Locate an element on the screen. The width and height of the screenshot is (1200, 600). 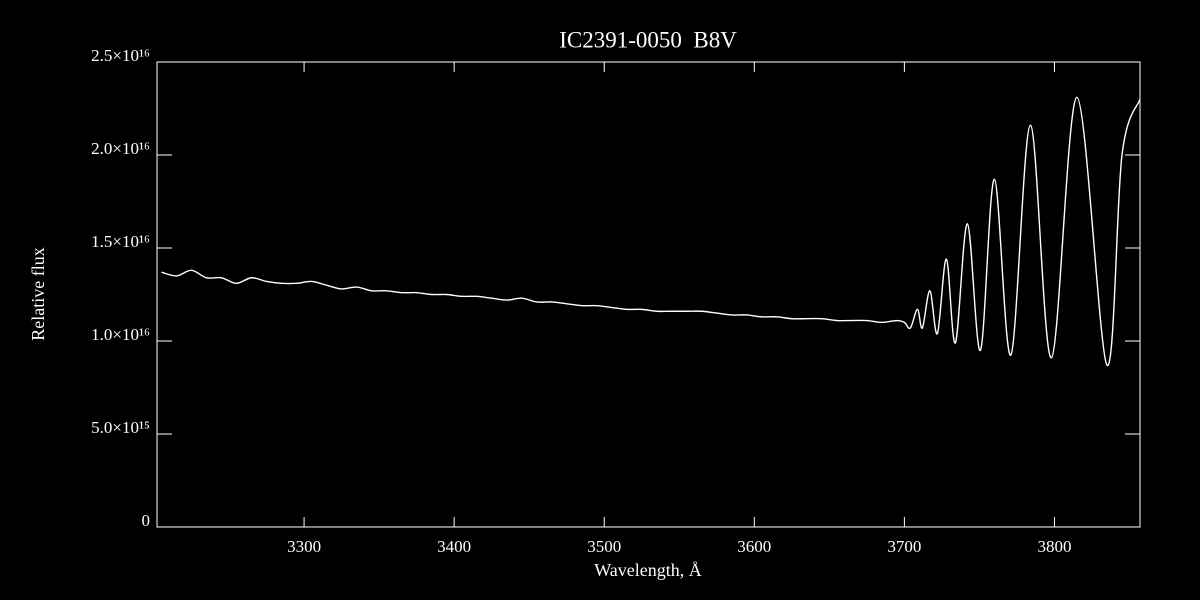
y-tick-label: 5.0×10¹⁵ is located at coordinates (120, 427).